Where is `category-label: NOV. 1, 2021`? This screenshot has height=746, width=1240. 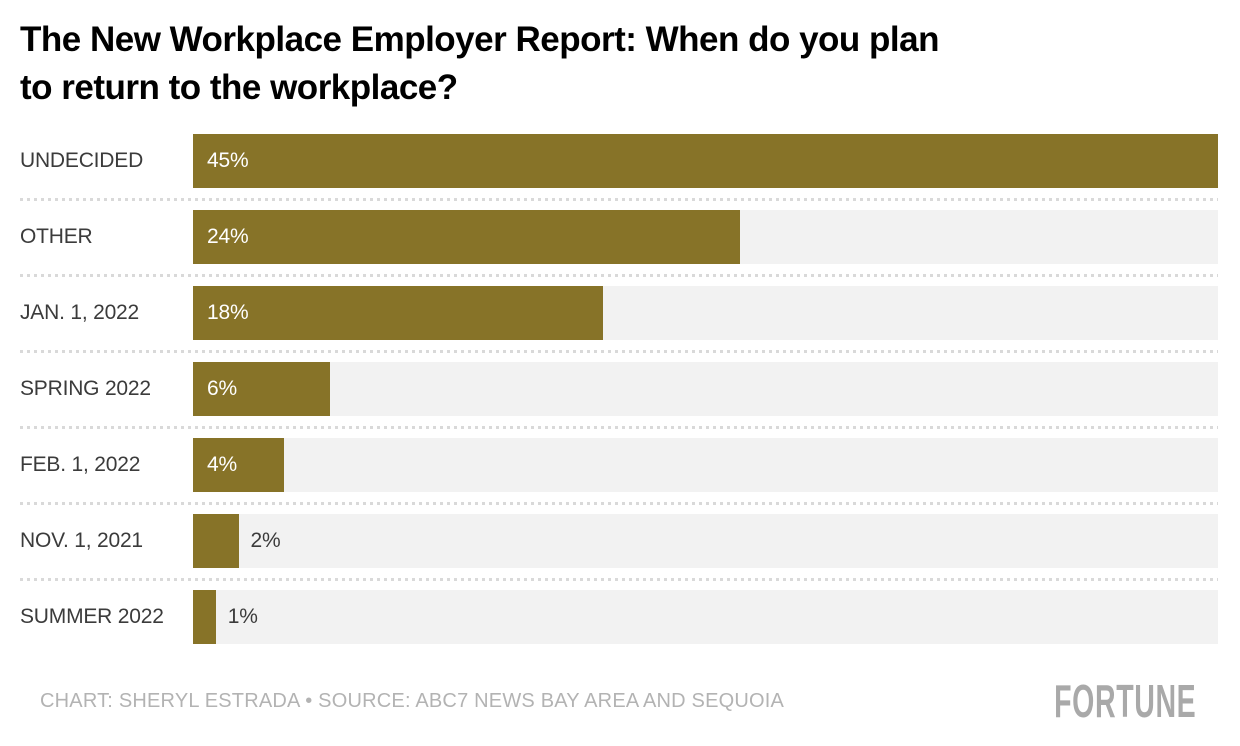
category-label: NOV. 1, 2021 is located at coordinates (81, 540).